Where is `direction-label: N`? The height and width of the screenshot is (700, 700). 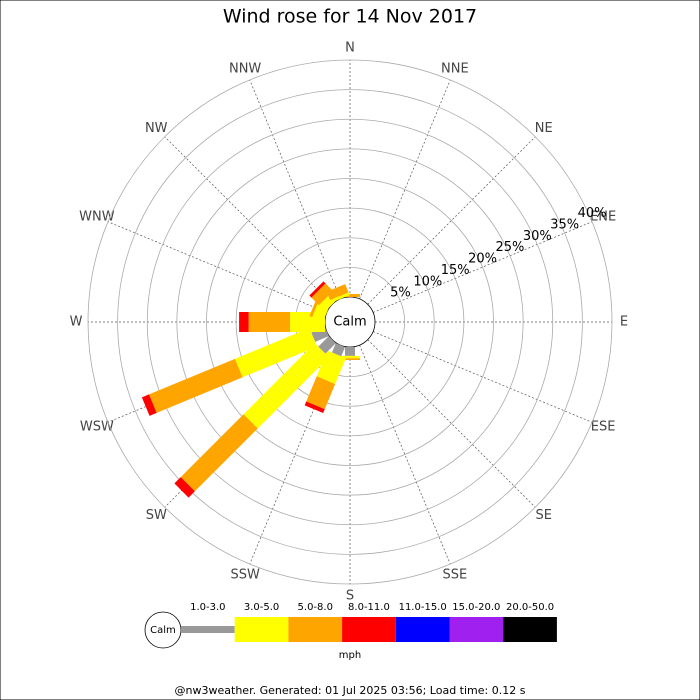
direction-label: N is located at coordinates (350, 48).